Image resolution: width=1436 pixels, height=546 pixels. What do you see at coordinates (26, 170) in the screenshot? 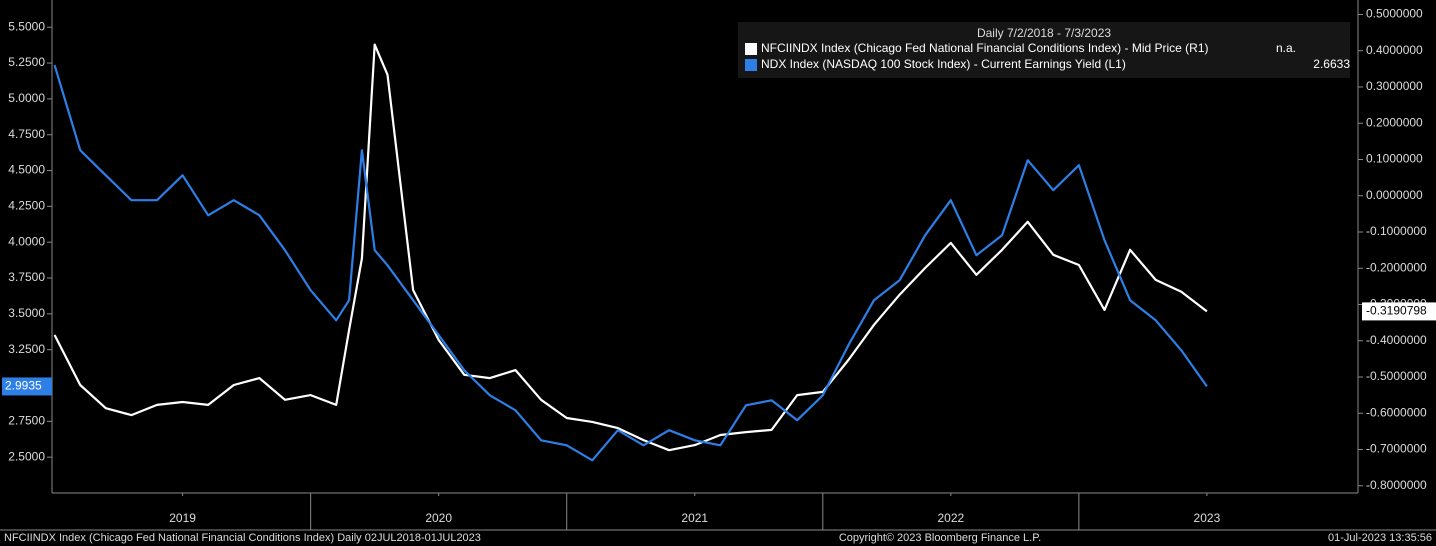
I see `y-tick-label: 4.5000` at bounding box center [26, 170].